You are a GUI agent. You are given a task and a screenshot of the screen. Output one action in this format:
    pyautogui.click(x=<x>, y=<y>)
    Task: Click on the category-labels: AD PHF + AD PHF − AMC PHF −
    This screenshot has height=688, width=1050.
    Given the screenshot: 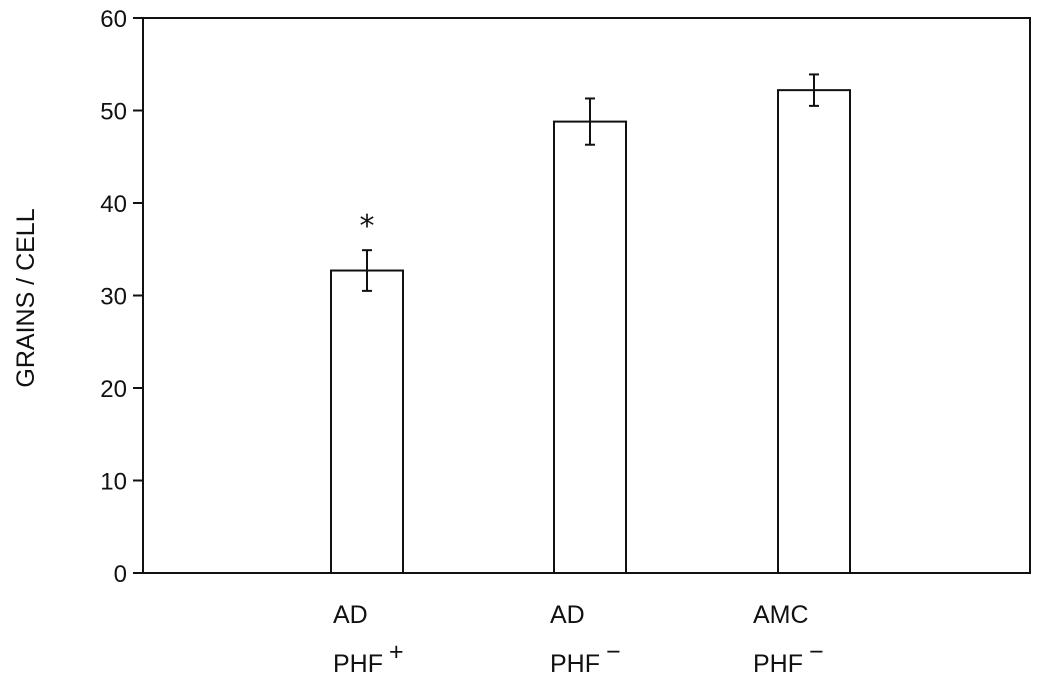 What is the action you would take?
    pyautogui.click(x=578, y=639)
    